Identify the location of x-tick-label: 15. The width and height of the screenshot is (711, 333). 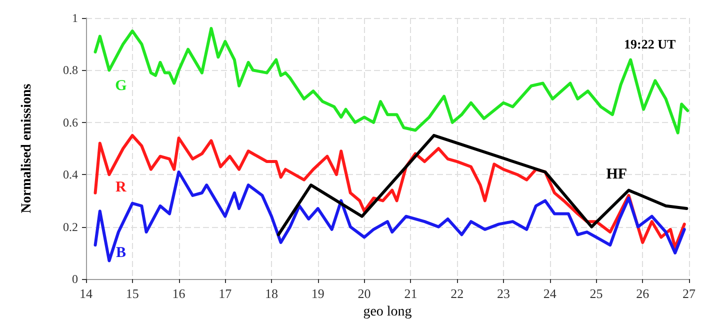
(132, 293).